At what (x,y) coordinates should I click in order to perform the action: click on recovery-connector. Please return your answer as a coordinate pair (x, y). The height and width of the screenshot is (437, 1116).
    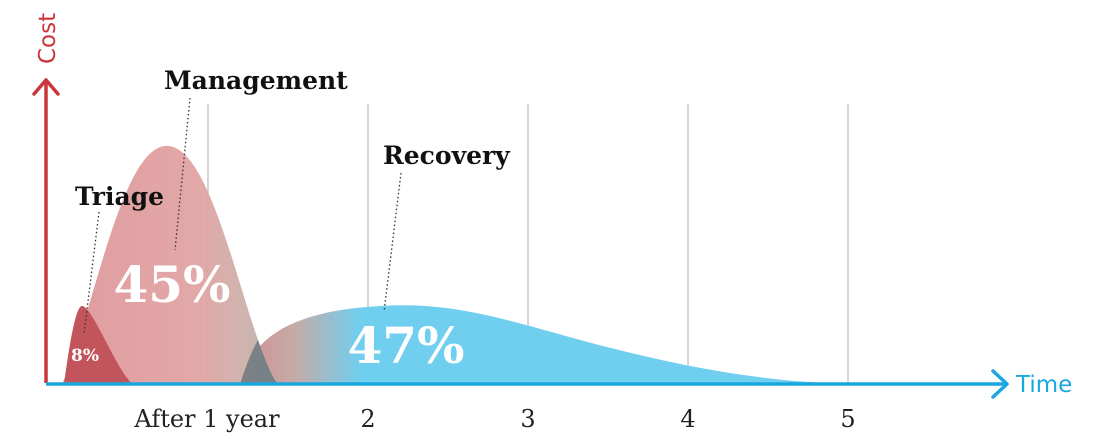
    Looking at the image, I should click on (392, 242).